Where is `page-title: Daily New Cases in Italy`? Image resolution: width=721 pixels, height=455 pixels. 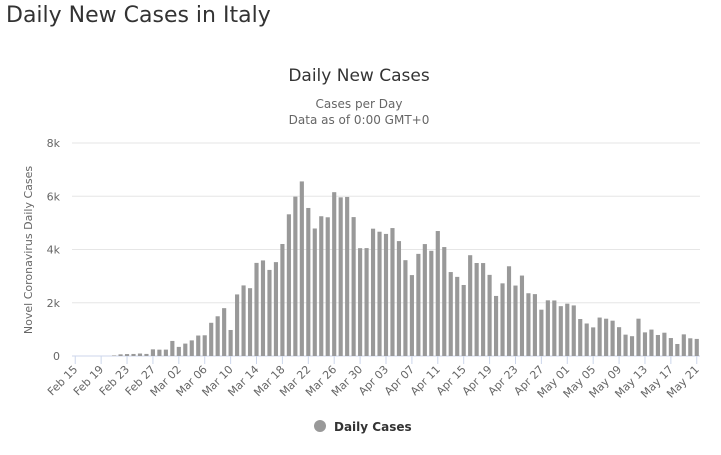
page-title: Daily New Cases in Italy is located at coordinates (138, 15).